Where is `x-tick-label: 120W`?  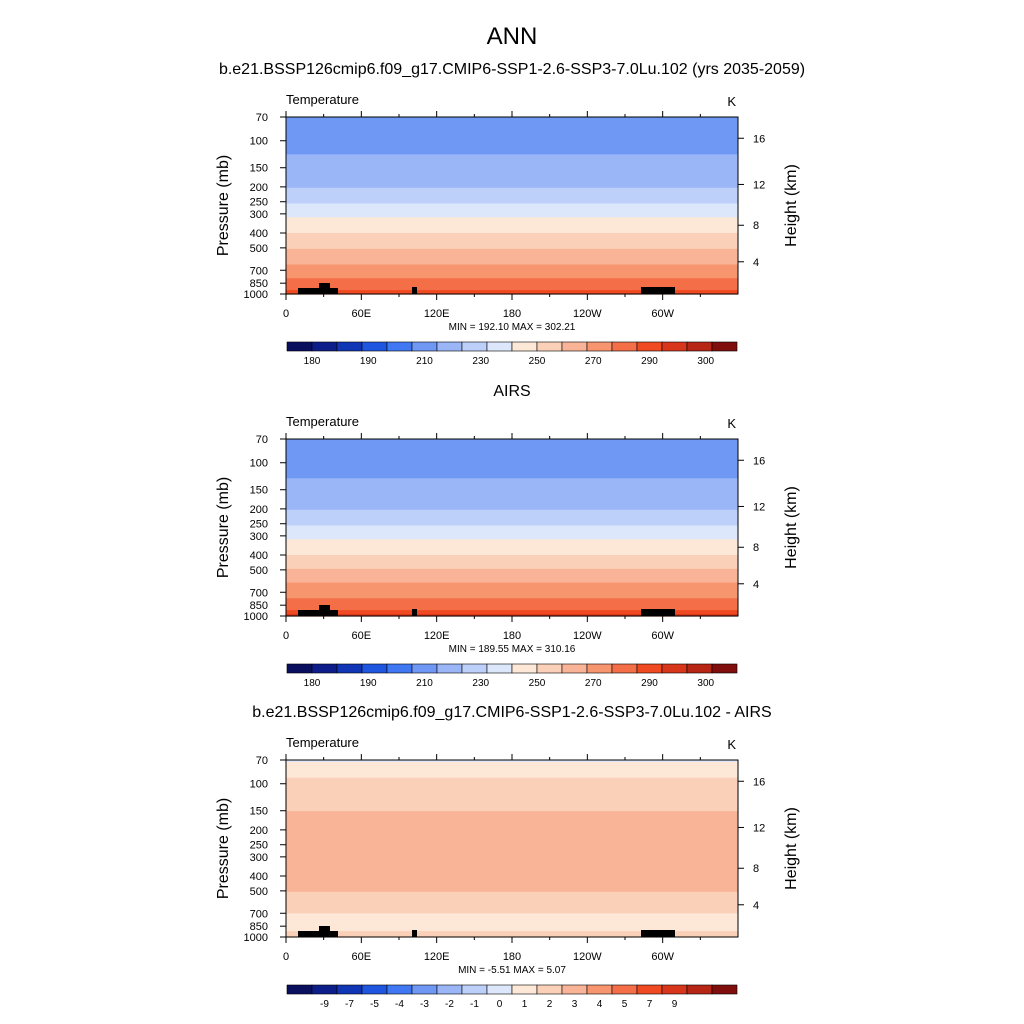 x-tick-label: 120W is located at coordinates (587, 957).